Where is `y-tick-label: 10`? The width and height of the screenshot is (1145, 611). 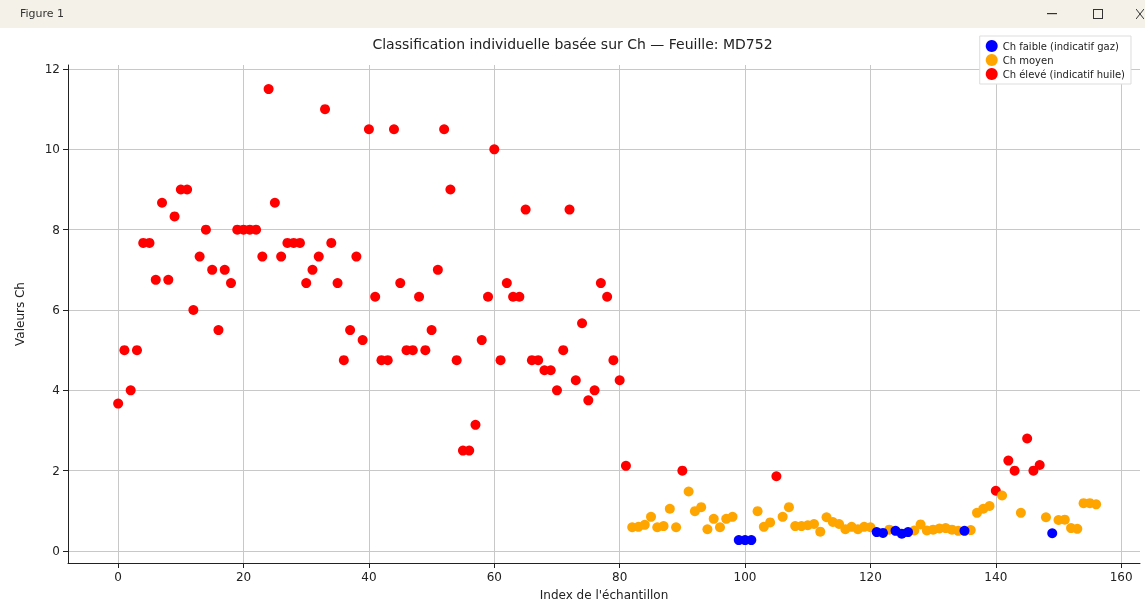
y-tick-label: 10 is located at coordinates (52, 149).